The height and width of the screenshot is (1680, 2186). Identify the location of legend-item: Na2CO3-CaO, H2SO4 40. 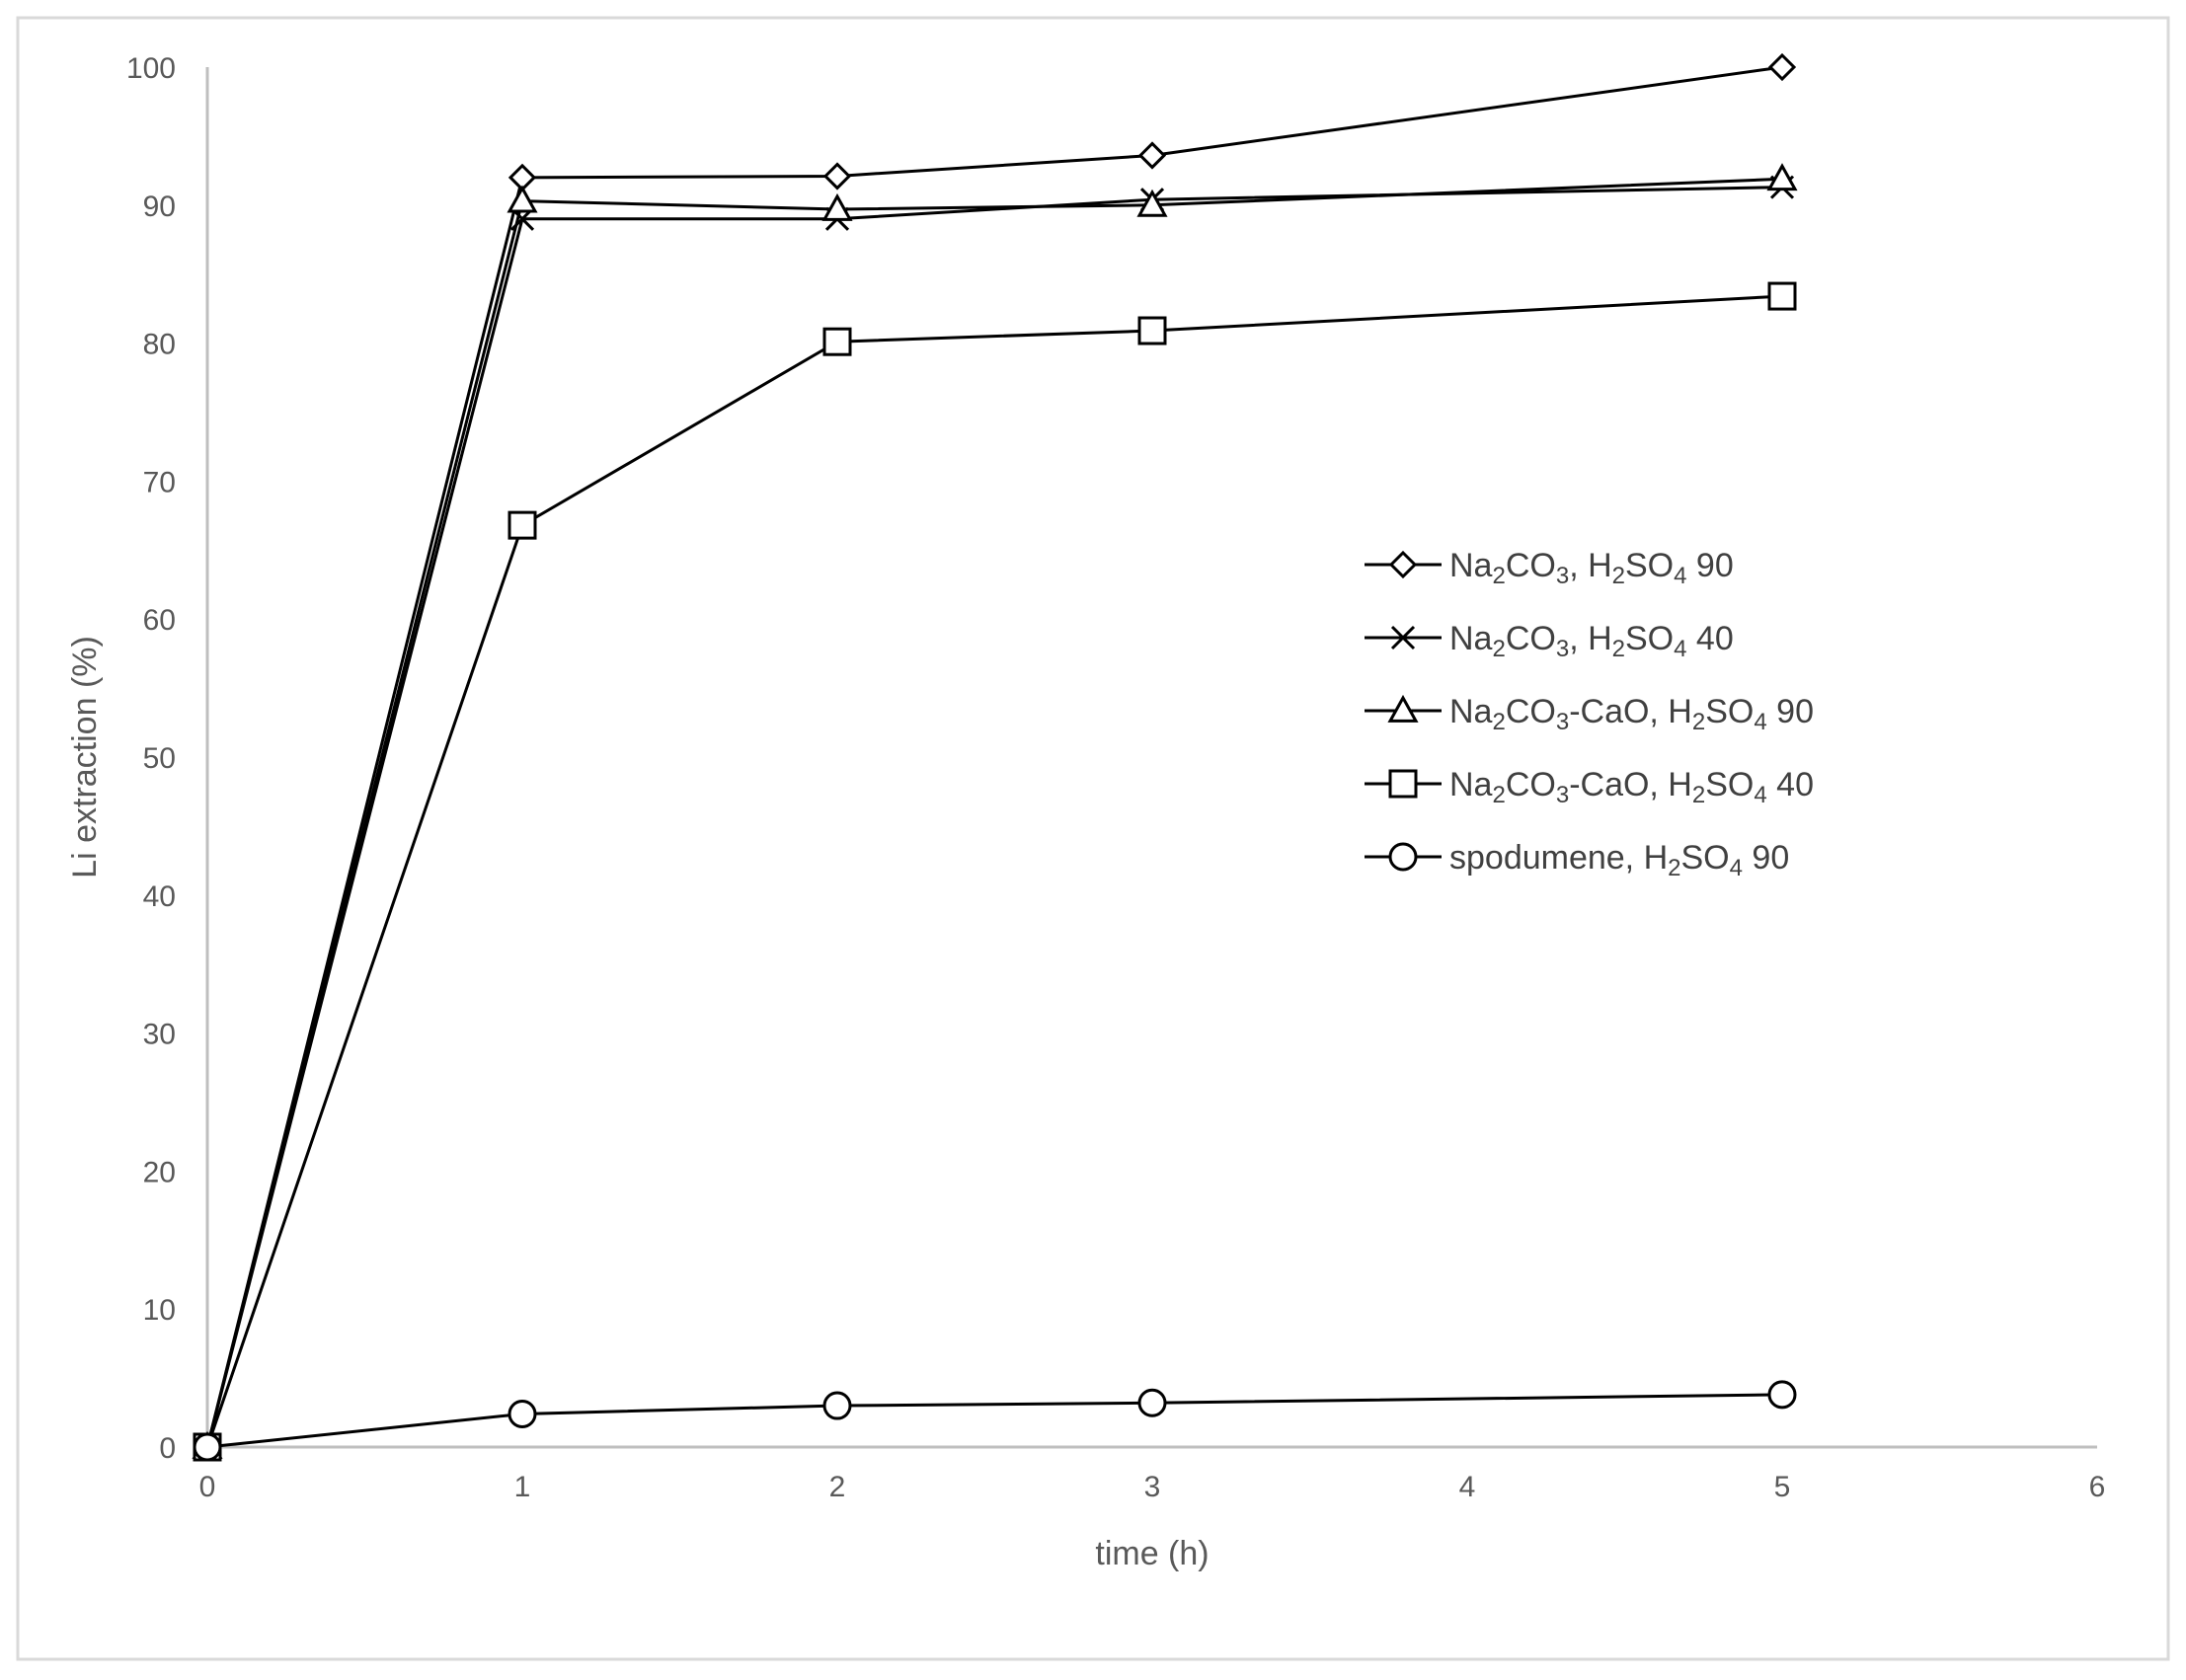
(1589, 787).